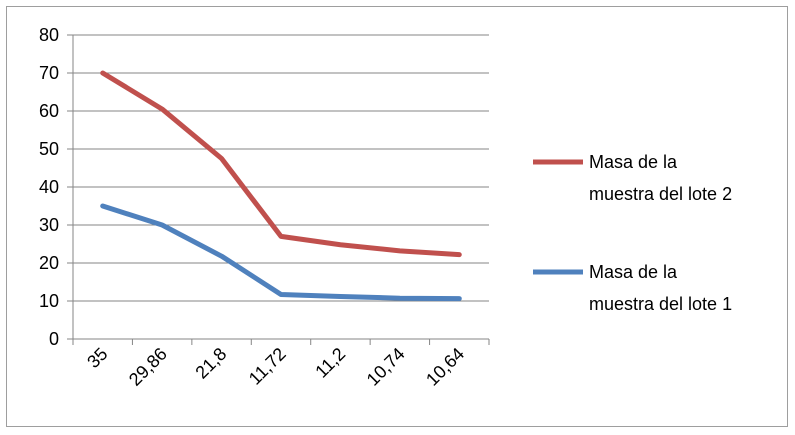 Image resolution: width=795 pixels, height=435 pixels. I want to click on y-tick-label: 60, so click(49, 111).